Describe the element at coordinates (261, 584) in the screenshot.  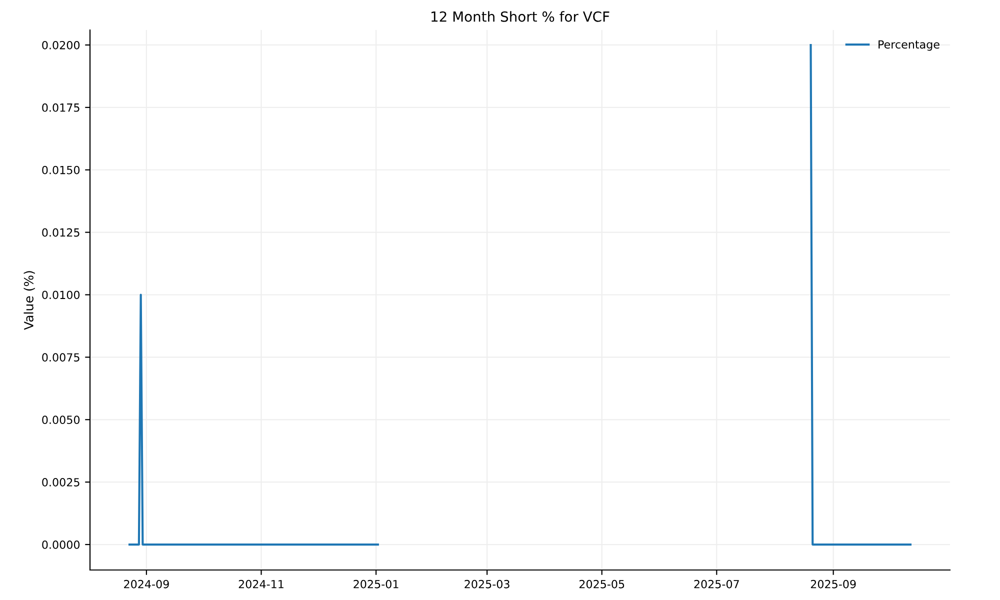
I see `x-tick-label: 2024-11` at that location.